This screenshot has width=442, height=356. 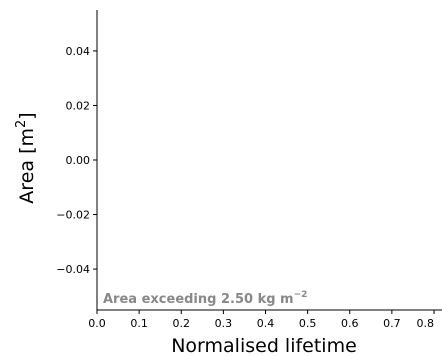 I want to click on x-tick-label: 0.7, so click(x=392, y=323).